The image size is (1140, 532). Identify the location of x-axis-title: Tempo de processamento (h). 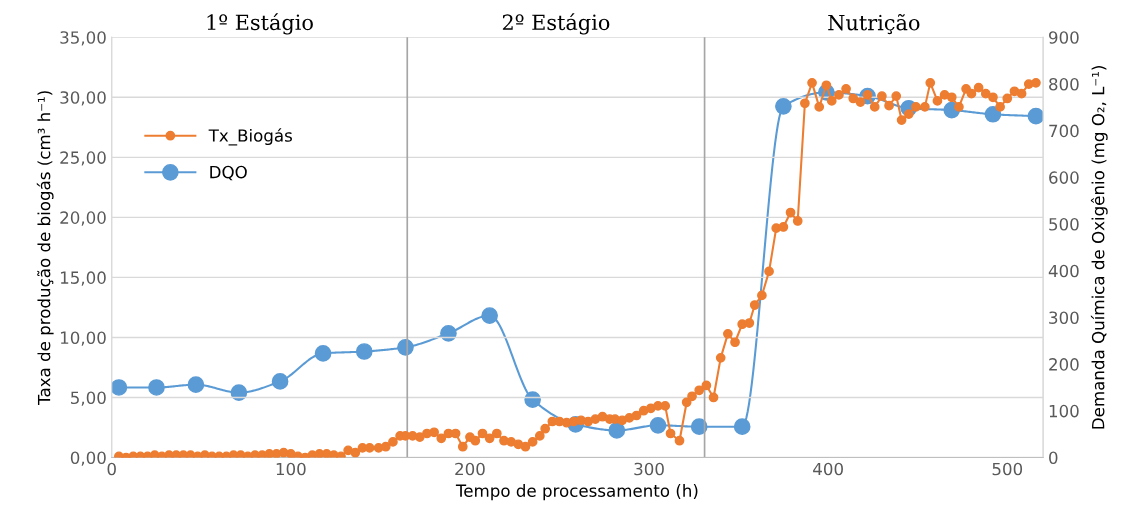
(576, 492).